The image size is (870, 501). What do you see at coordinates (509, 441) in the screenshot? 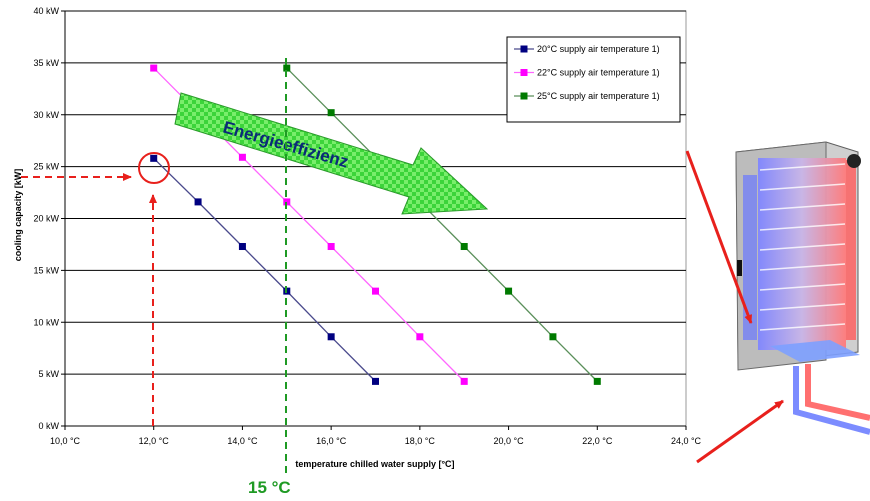
I see `x-tick-label: 20,0 °C` at bounding box center [509, 441].